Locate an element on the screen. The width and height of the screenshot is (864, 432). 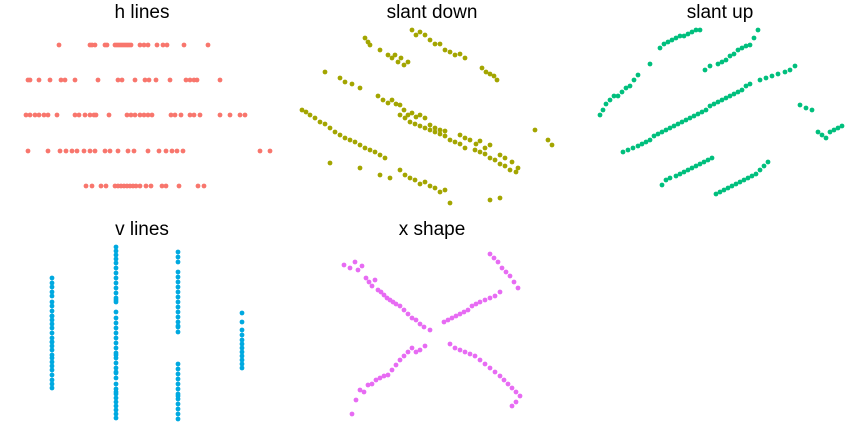
points-x-shape is located at coordinates (432, 334).